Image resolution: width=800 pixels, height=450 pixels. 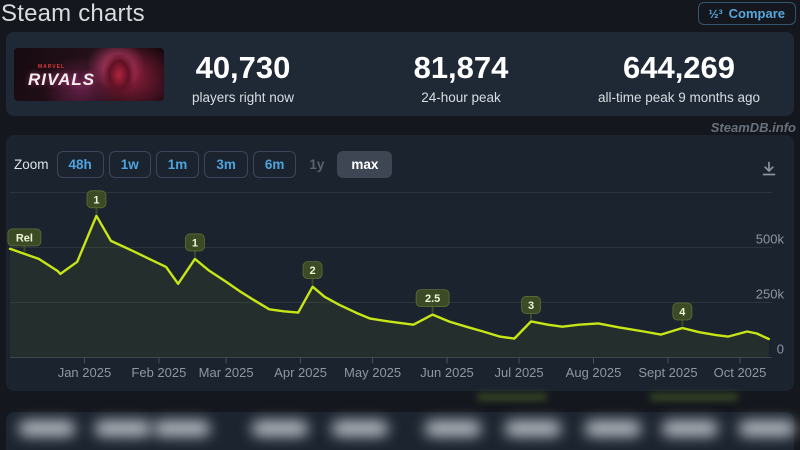 I want to click on game-capsule-image: MARVEL RIVALS, so click(x=89, y=74).